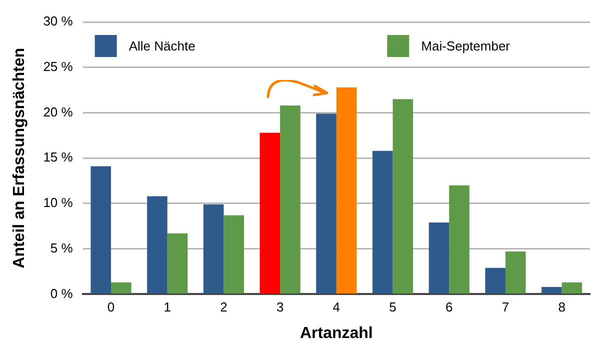  What do you see at coordinates (336, 333) in the screenshot?
I see `x-axis-title: Artanzahl` at bounding box center [336, 333].